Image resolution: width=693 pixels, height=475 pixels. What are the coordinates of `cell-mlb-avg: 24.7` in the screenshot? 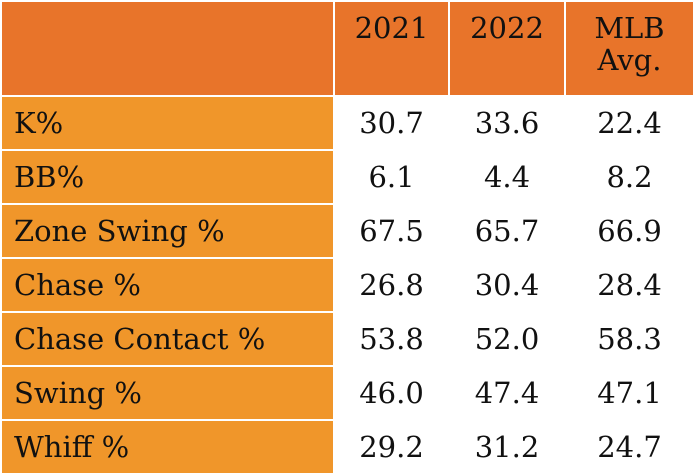 It's located at (628, 447).